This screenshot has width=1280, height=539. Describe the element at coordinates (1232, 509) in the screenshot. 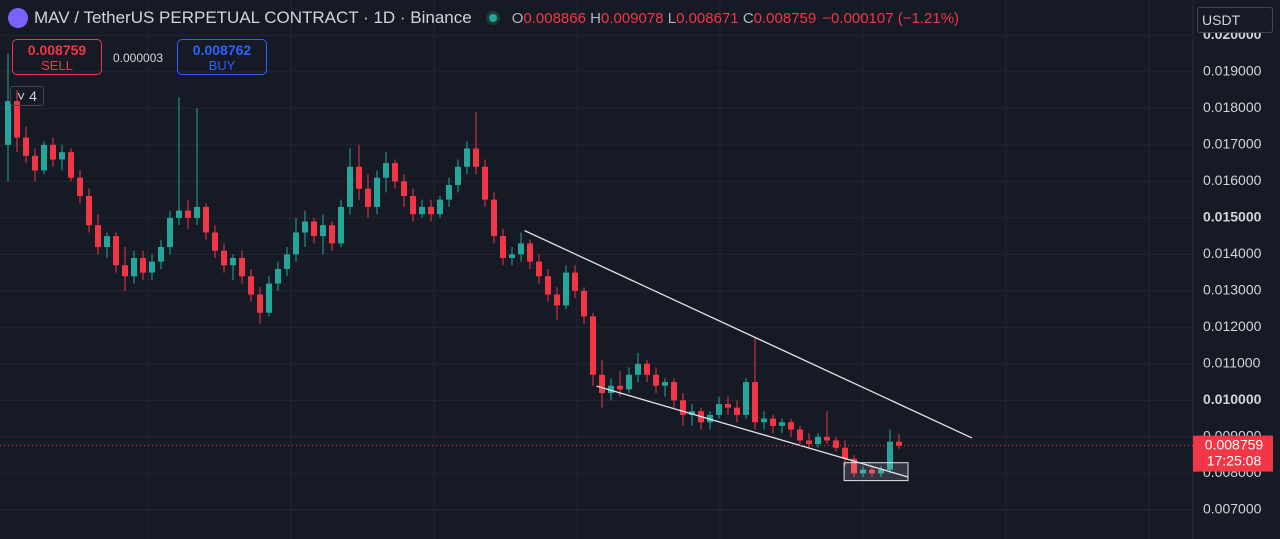

I see `y-tick-label: 0.007000` at that location.